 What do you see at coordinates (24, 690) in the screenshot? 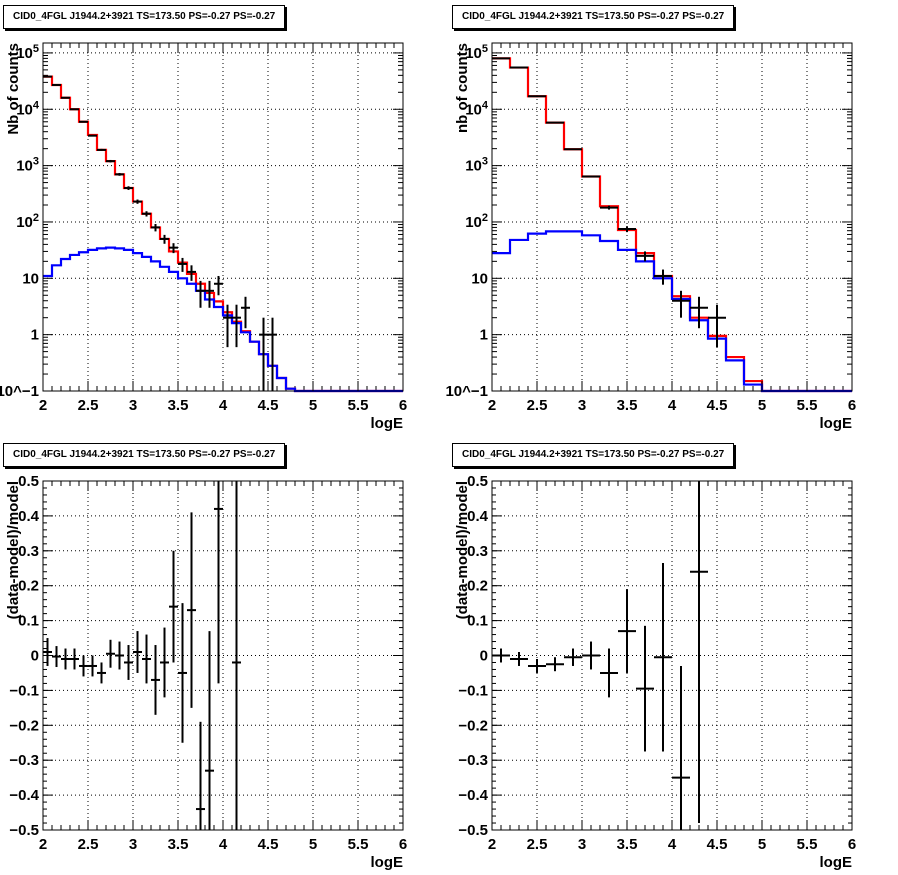
I see `y-tick-label: −0.1` at bounding box center [24, 690].